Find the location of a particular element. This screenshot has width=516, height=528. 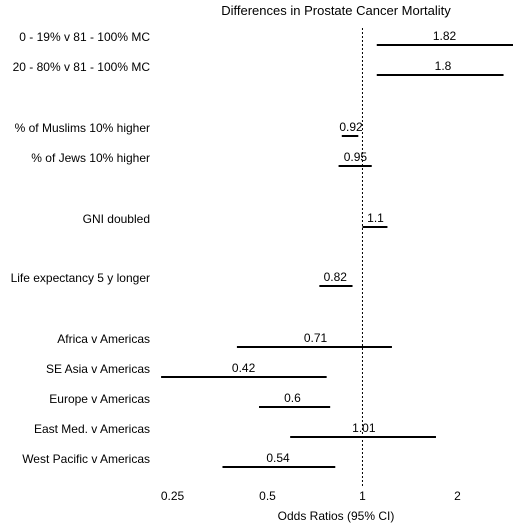

x-axis-label: Odds Ratios (95% CI) is located at coordinates (336, 516).